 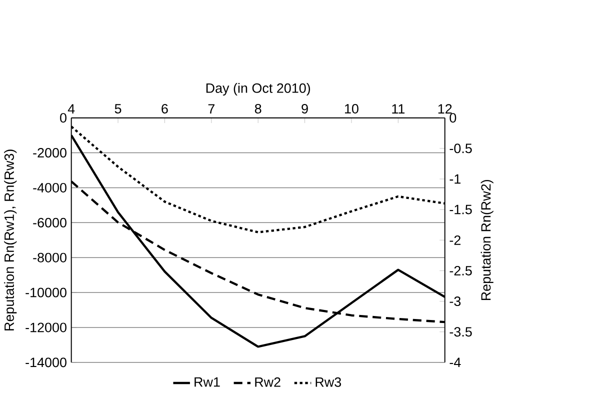 What do you see at coordinates (455, 240) in the screenshot?
I see `y2-tick-label: -2` at bounding box center [455, 240].